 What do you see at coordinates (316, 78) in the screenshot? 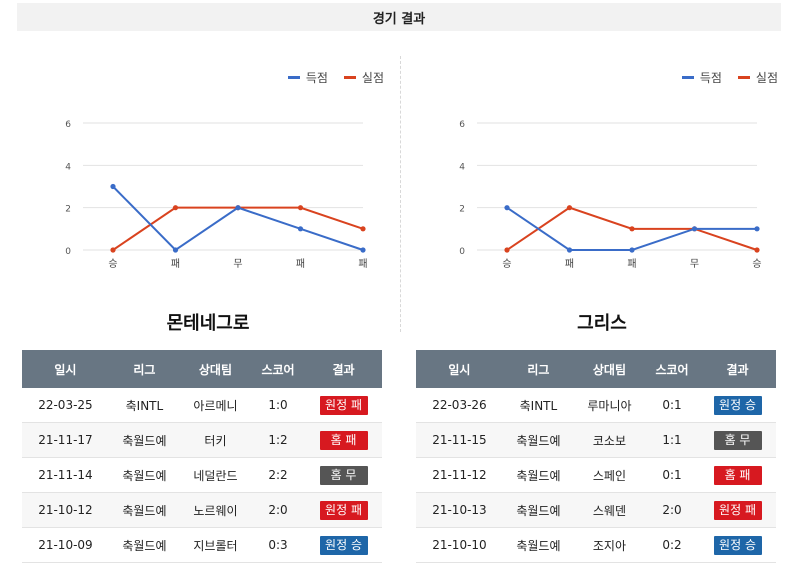
I see `legend-label-scored: 득점` at bounding box center [316, 78].